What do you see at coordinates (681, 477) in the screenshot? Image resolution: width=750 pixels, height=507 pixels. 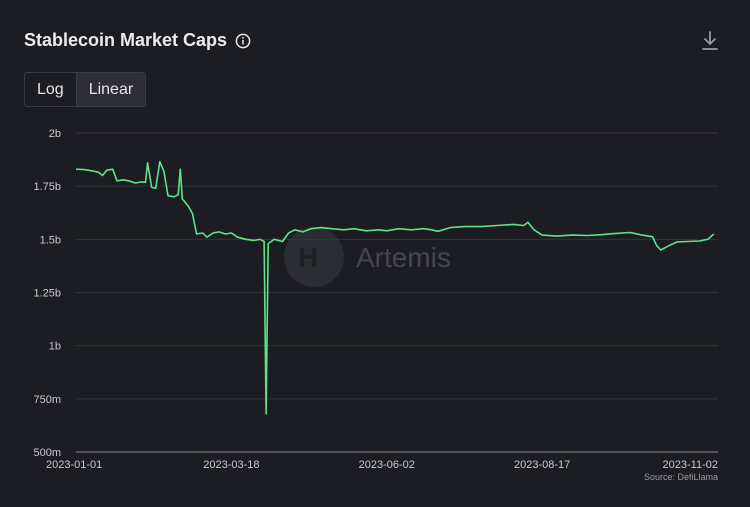 I see `source-note: Source: DefiLlama` at bounding box center [681, 477].